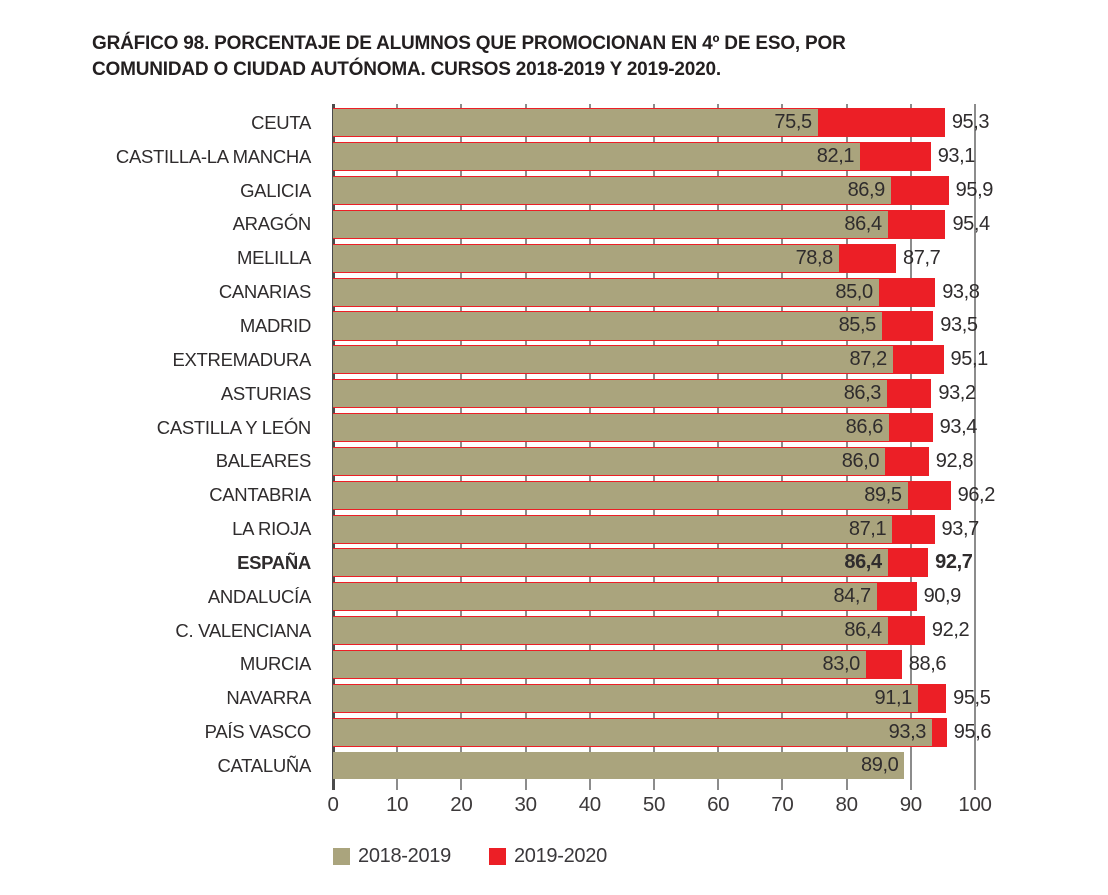 Image resolution: width=1108 pixels, height=895 pixels. I want to click on x-tick-label: 70, so click(782, 804).